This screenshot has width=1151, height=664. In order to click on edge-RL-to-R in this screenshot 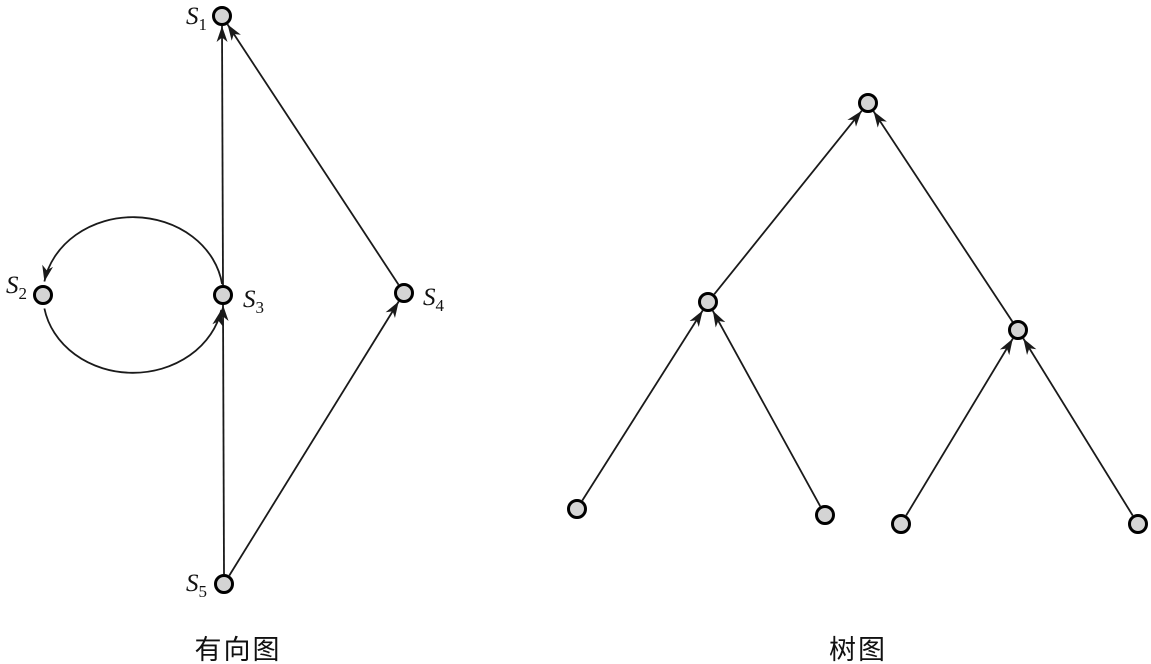, I will do `click(959, 427)`.